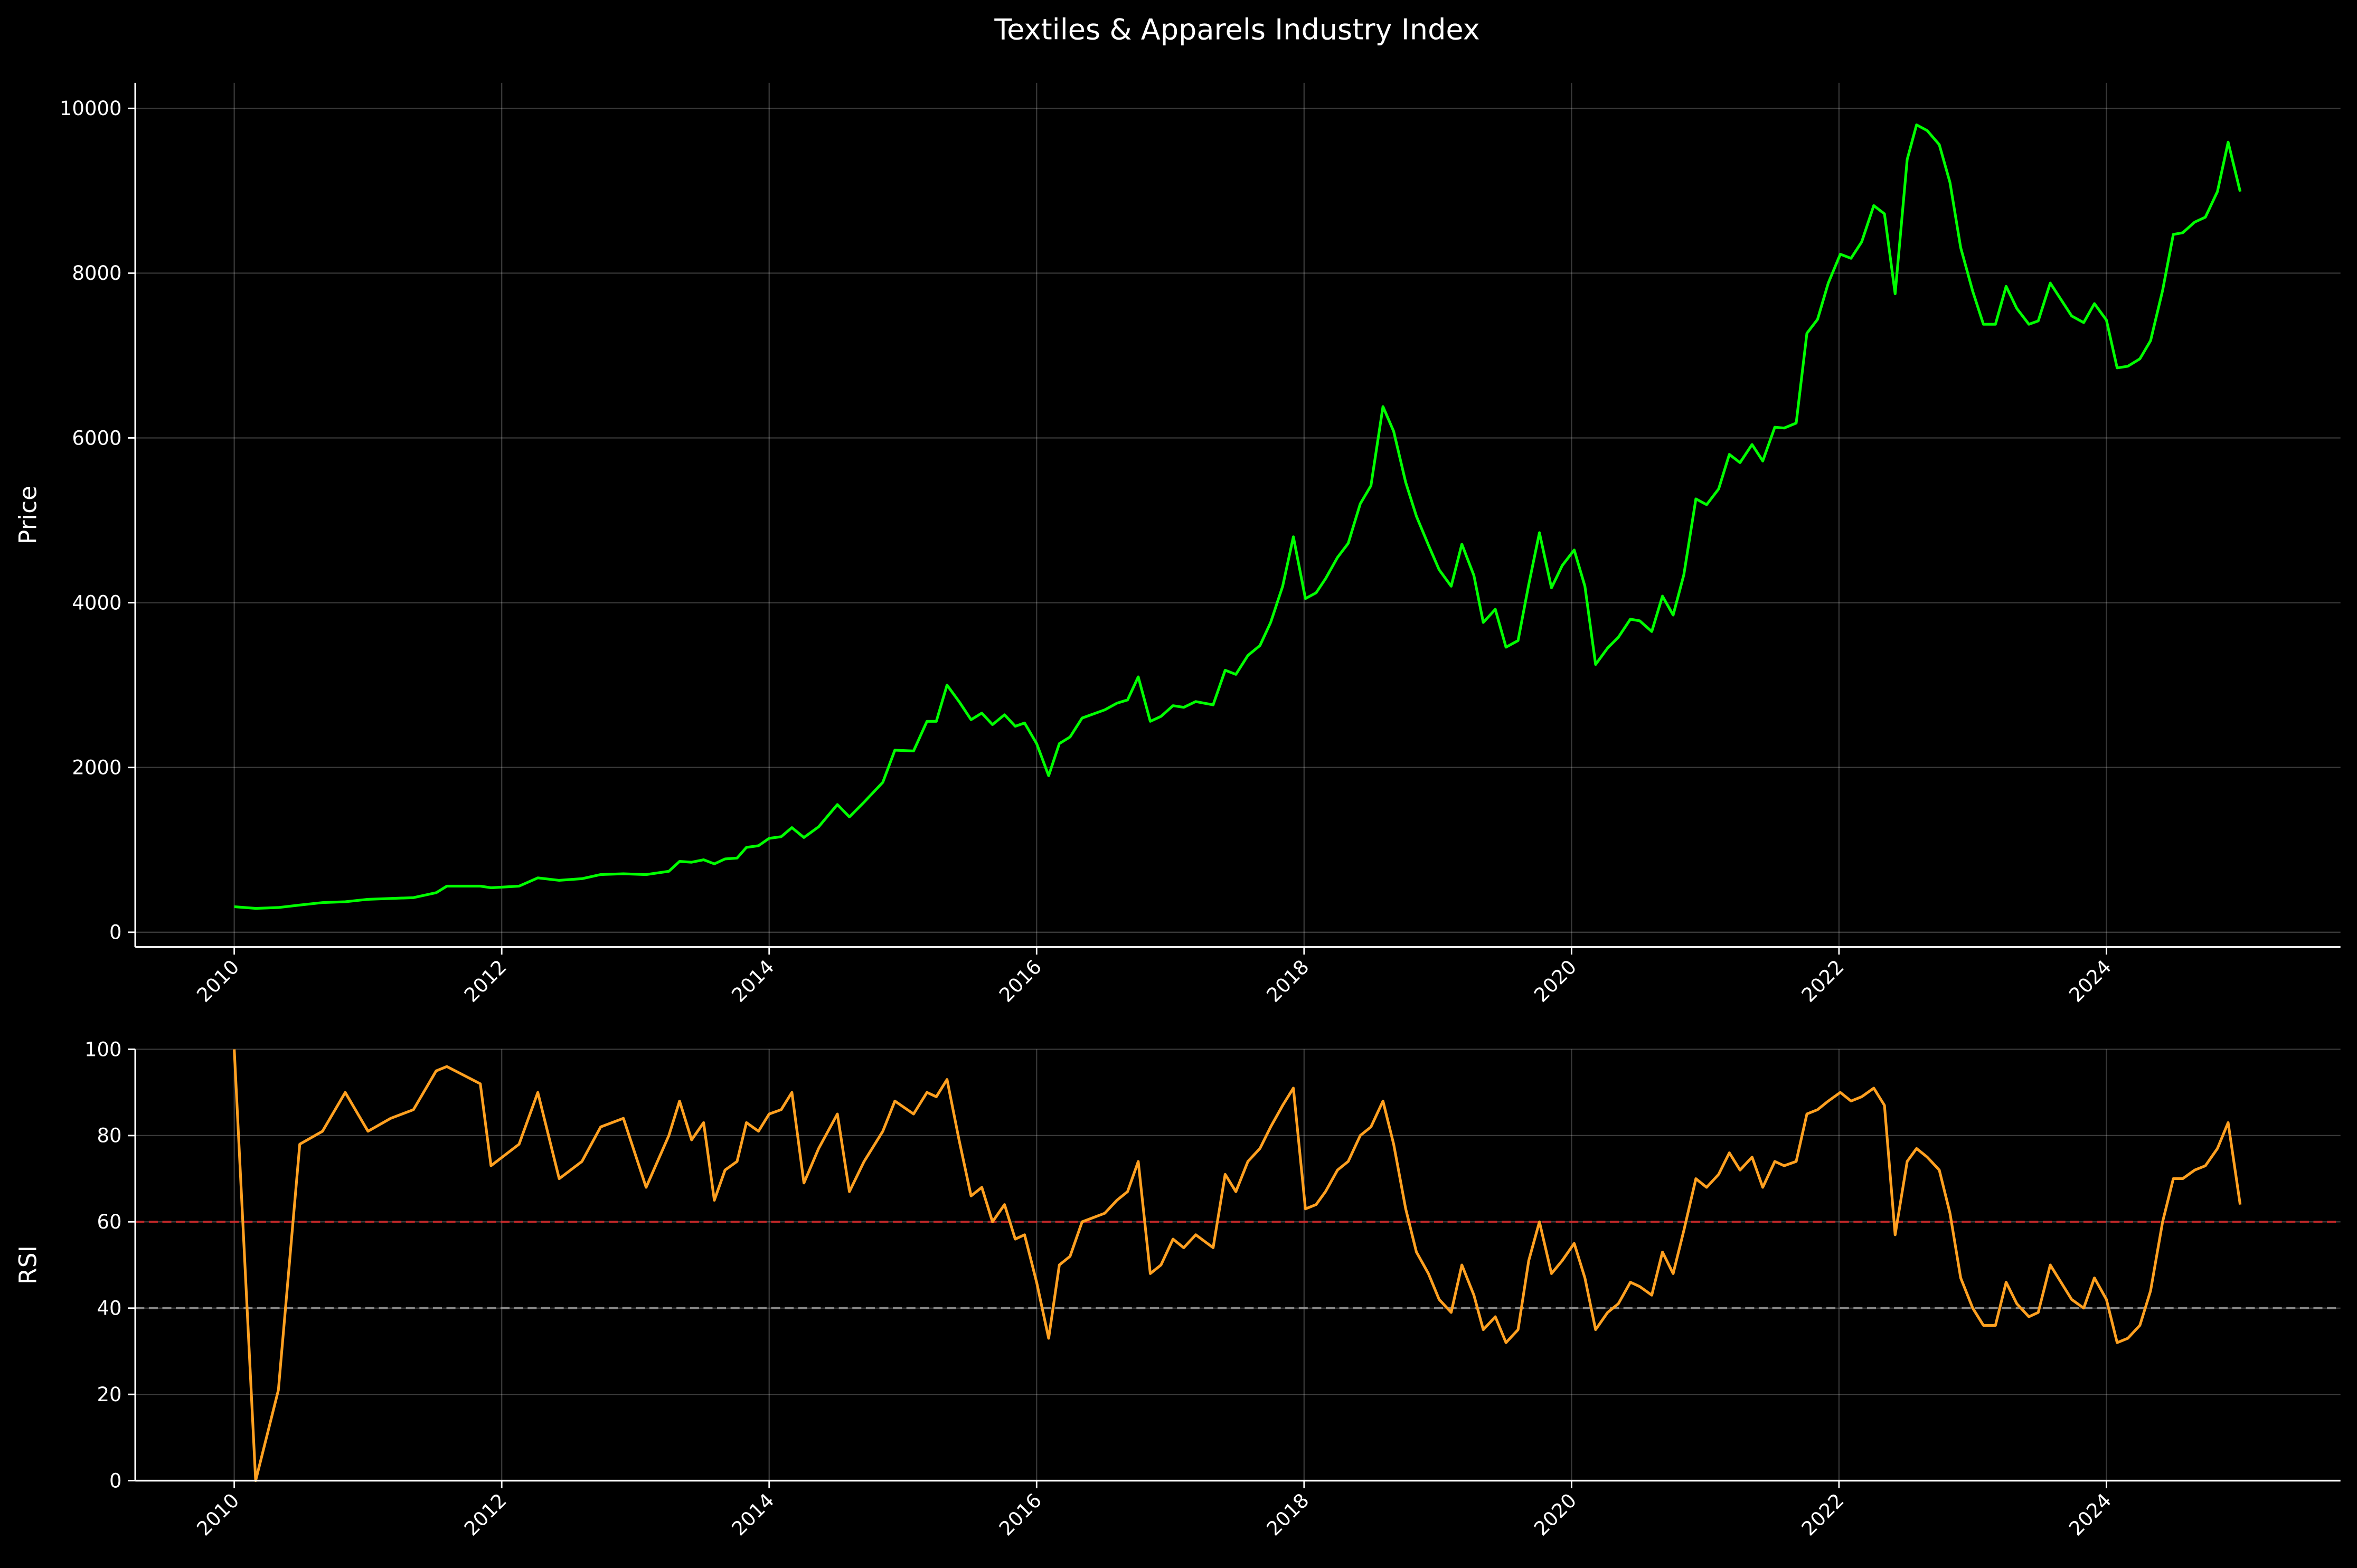  Describe the element at coordinates (109, 1309) in the screenshot. I see `y-tick-label: 40` at that location.